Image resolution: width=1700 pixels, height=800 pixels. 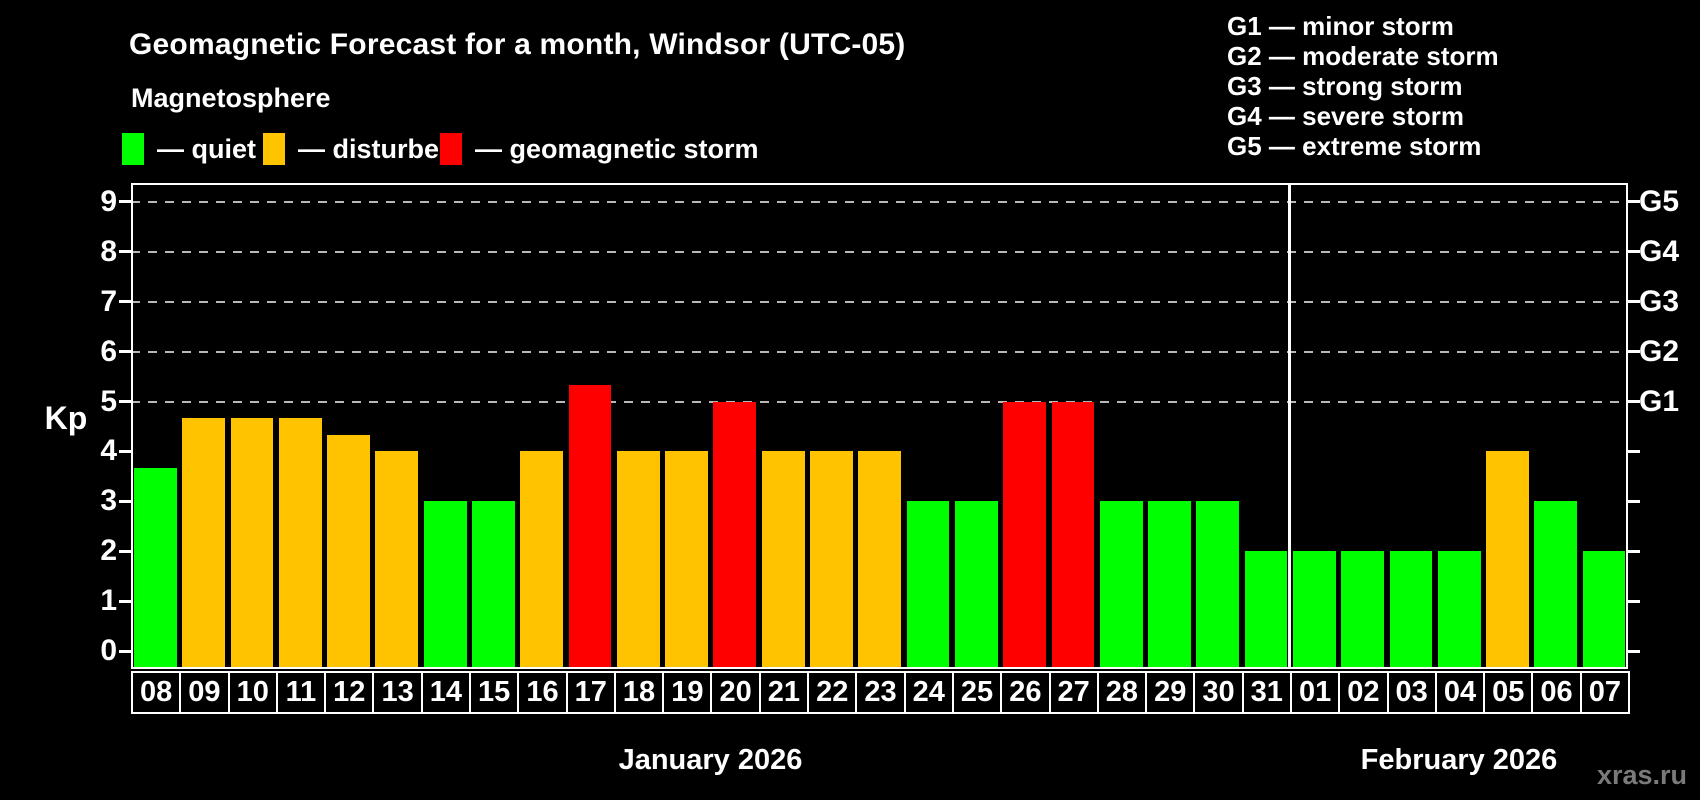 I want to click on y-tick-label-7: 7, so click(x=108, y=301).